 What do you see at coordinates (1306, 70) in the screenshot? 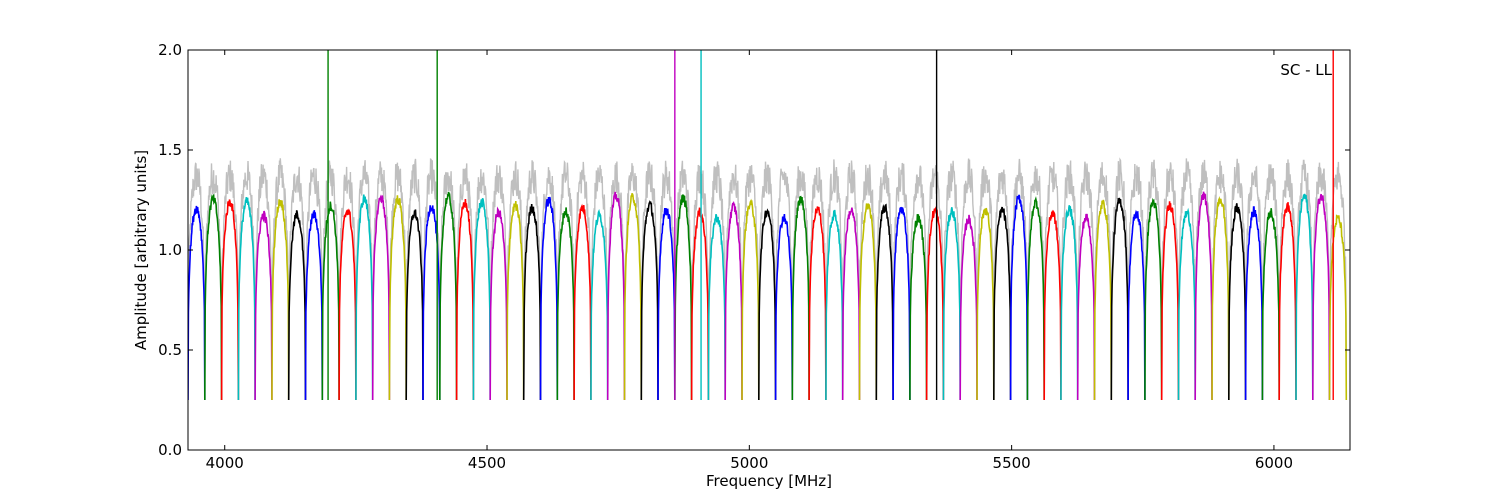
I see `annotation-label: SC - LL` at bounding box center [1306, 70].